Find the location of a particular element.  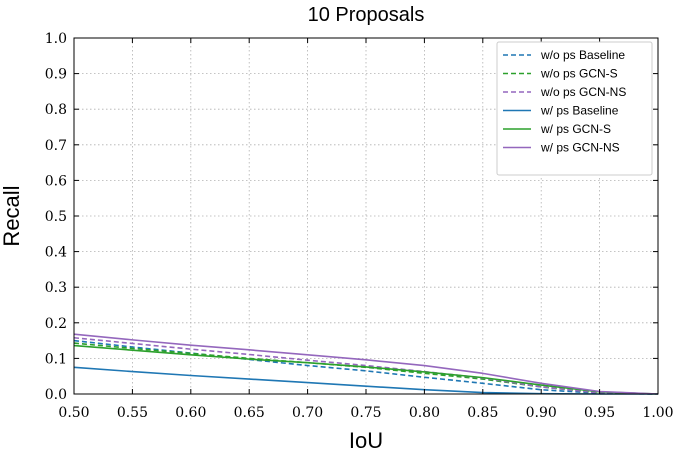

x-tick-label: 0.90 is located at coordinates (541, 413).